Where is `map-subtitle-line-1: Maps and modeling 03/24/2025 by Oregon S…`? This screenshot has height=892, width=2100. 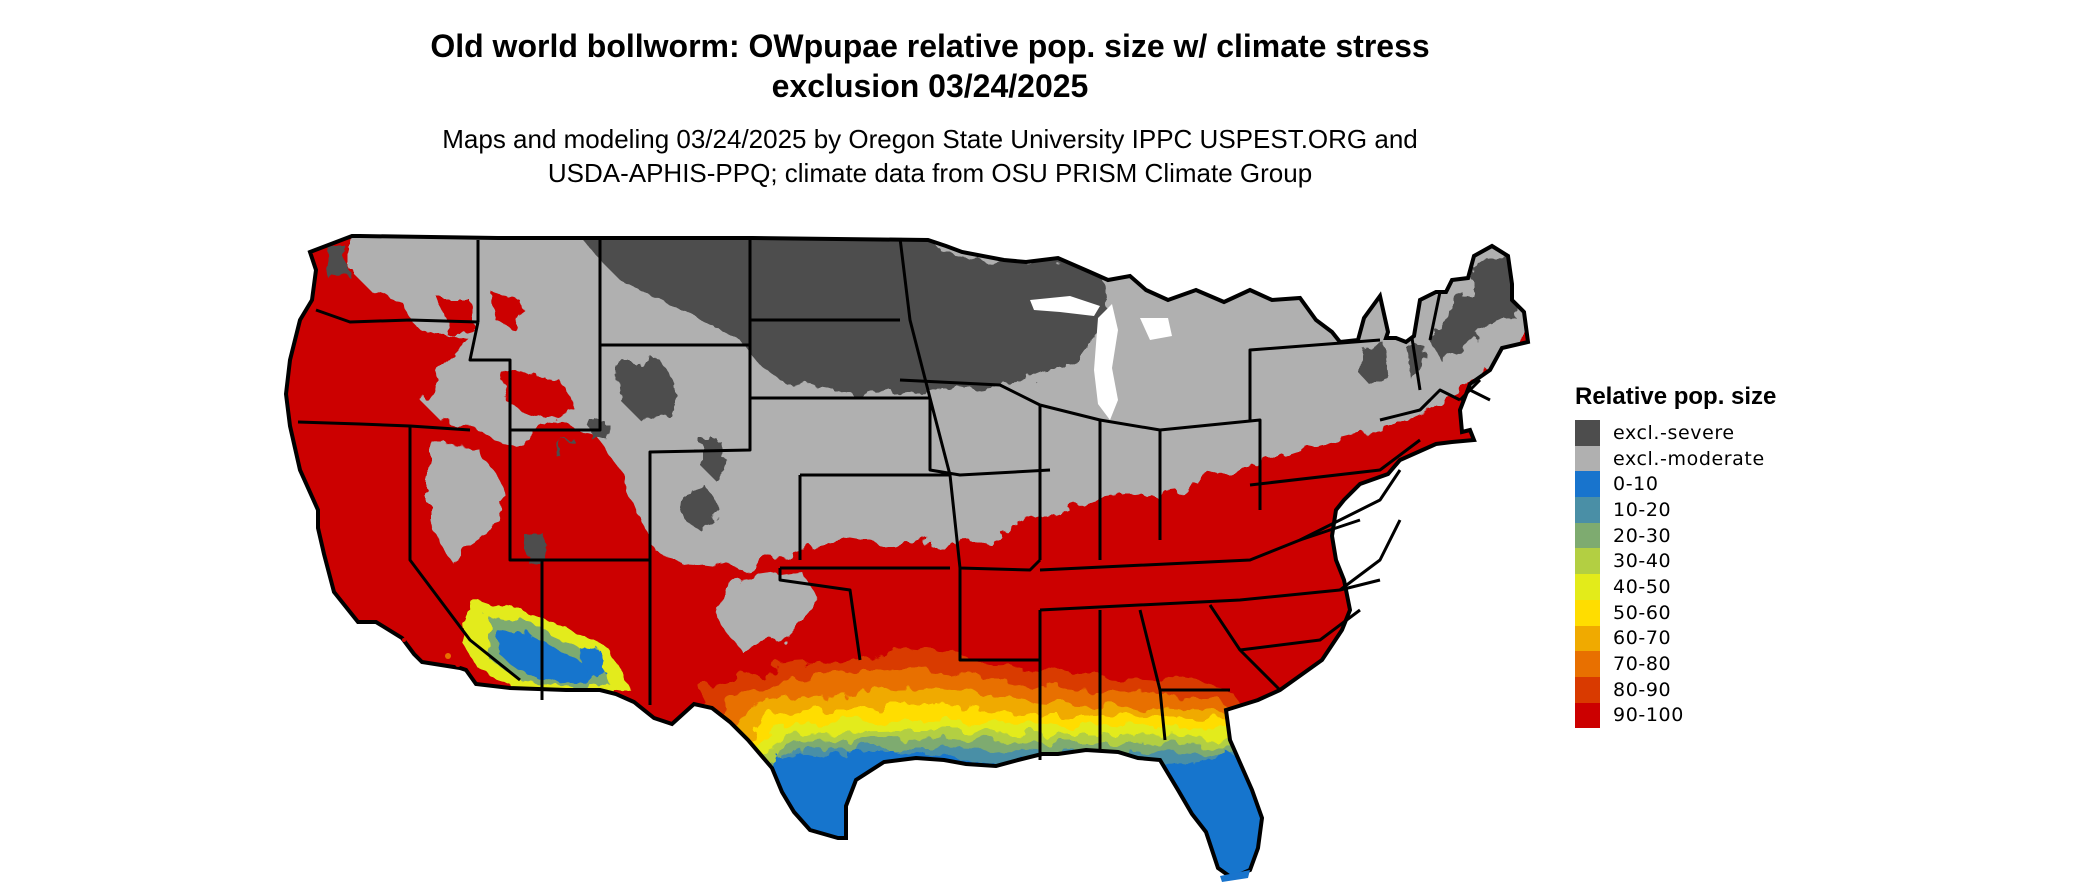 map-subtitle-line-1: Maps and modeling 03/24/2025 by Oregon S… is located at coordinates (930, 139).